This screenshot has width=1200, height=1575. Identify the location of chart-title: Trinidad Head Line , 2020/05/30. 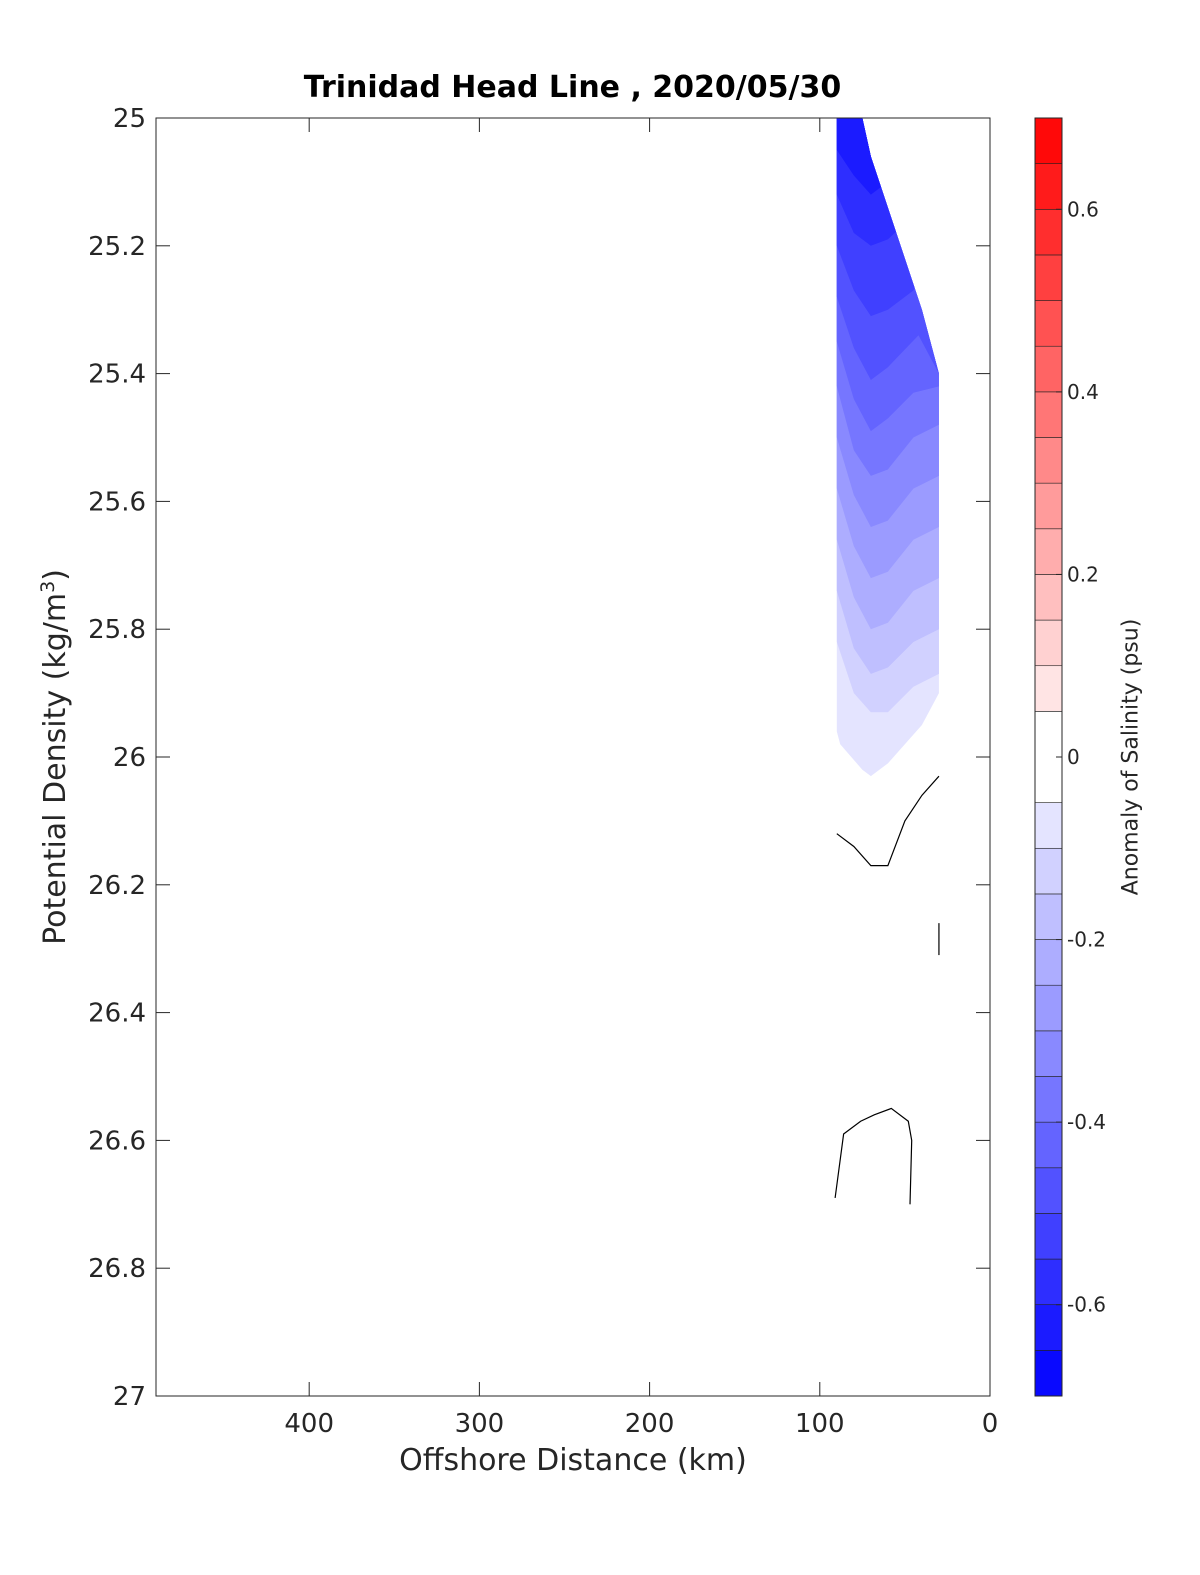
(572, 87).